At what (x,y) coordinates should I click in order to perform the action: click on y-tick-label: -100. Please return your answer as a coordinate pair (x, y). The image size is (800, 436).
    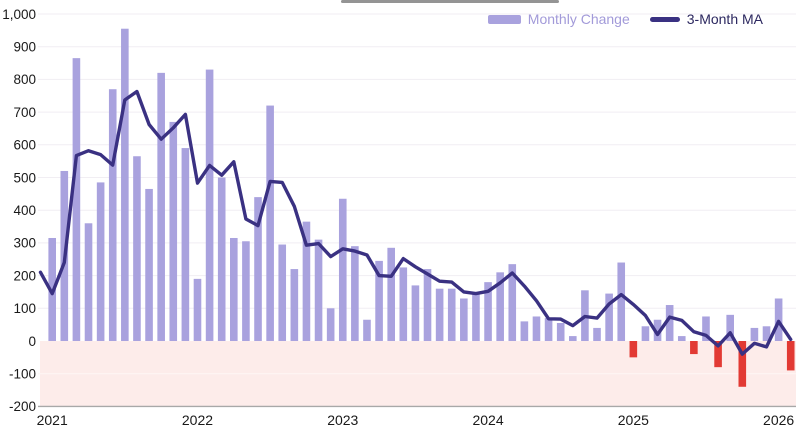
    Looking at the image, I should click on (22, 374).